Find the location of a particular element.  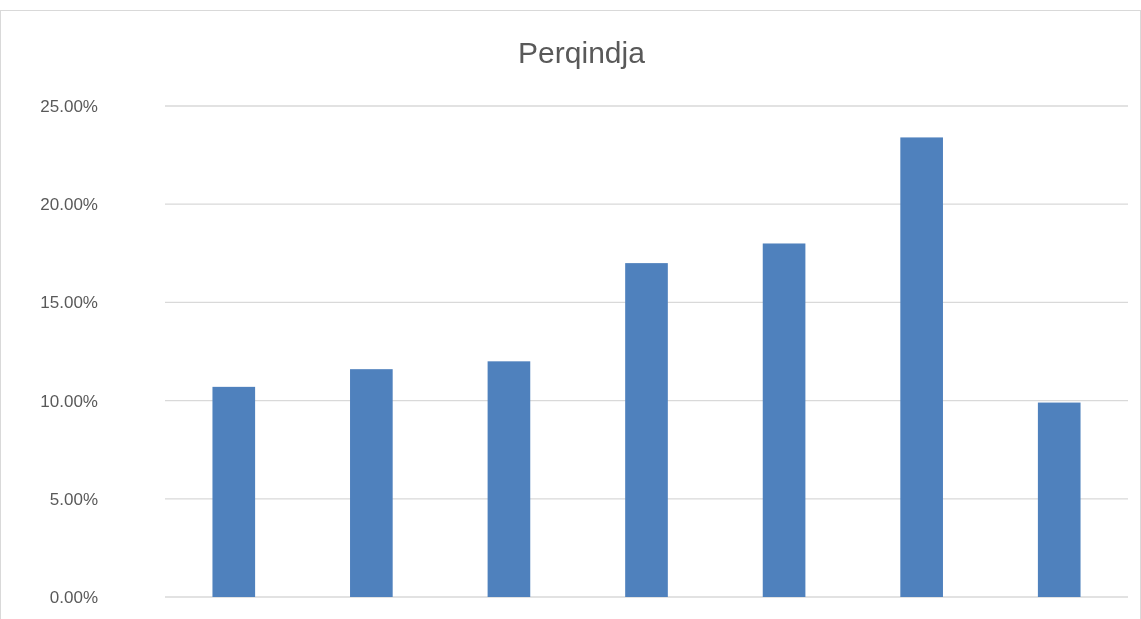

y-tick-label: 10.00% is located at coordinates (69, 401).